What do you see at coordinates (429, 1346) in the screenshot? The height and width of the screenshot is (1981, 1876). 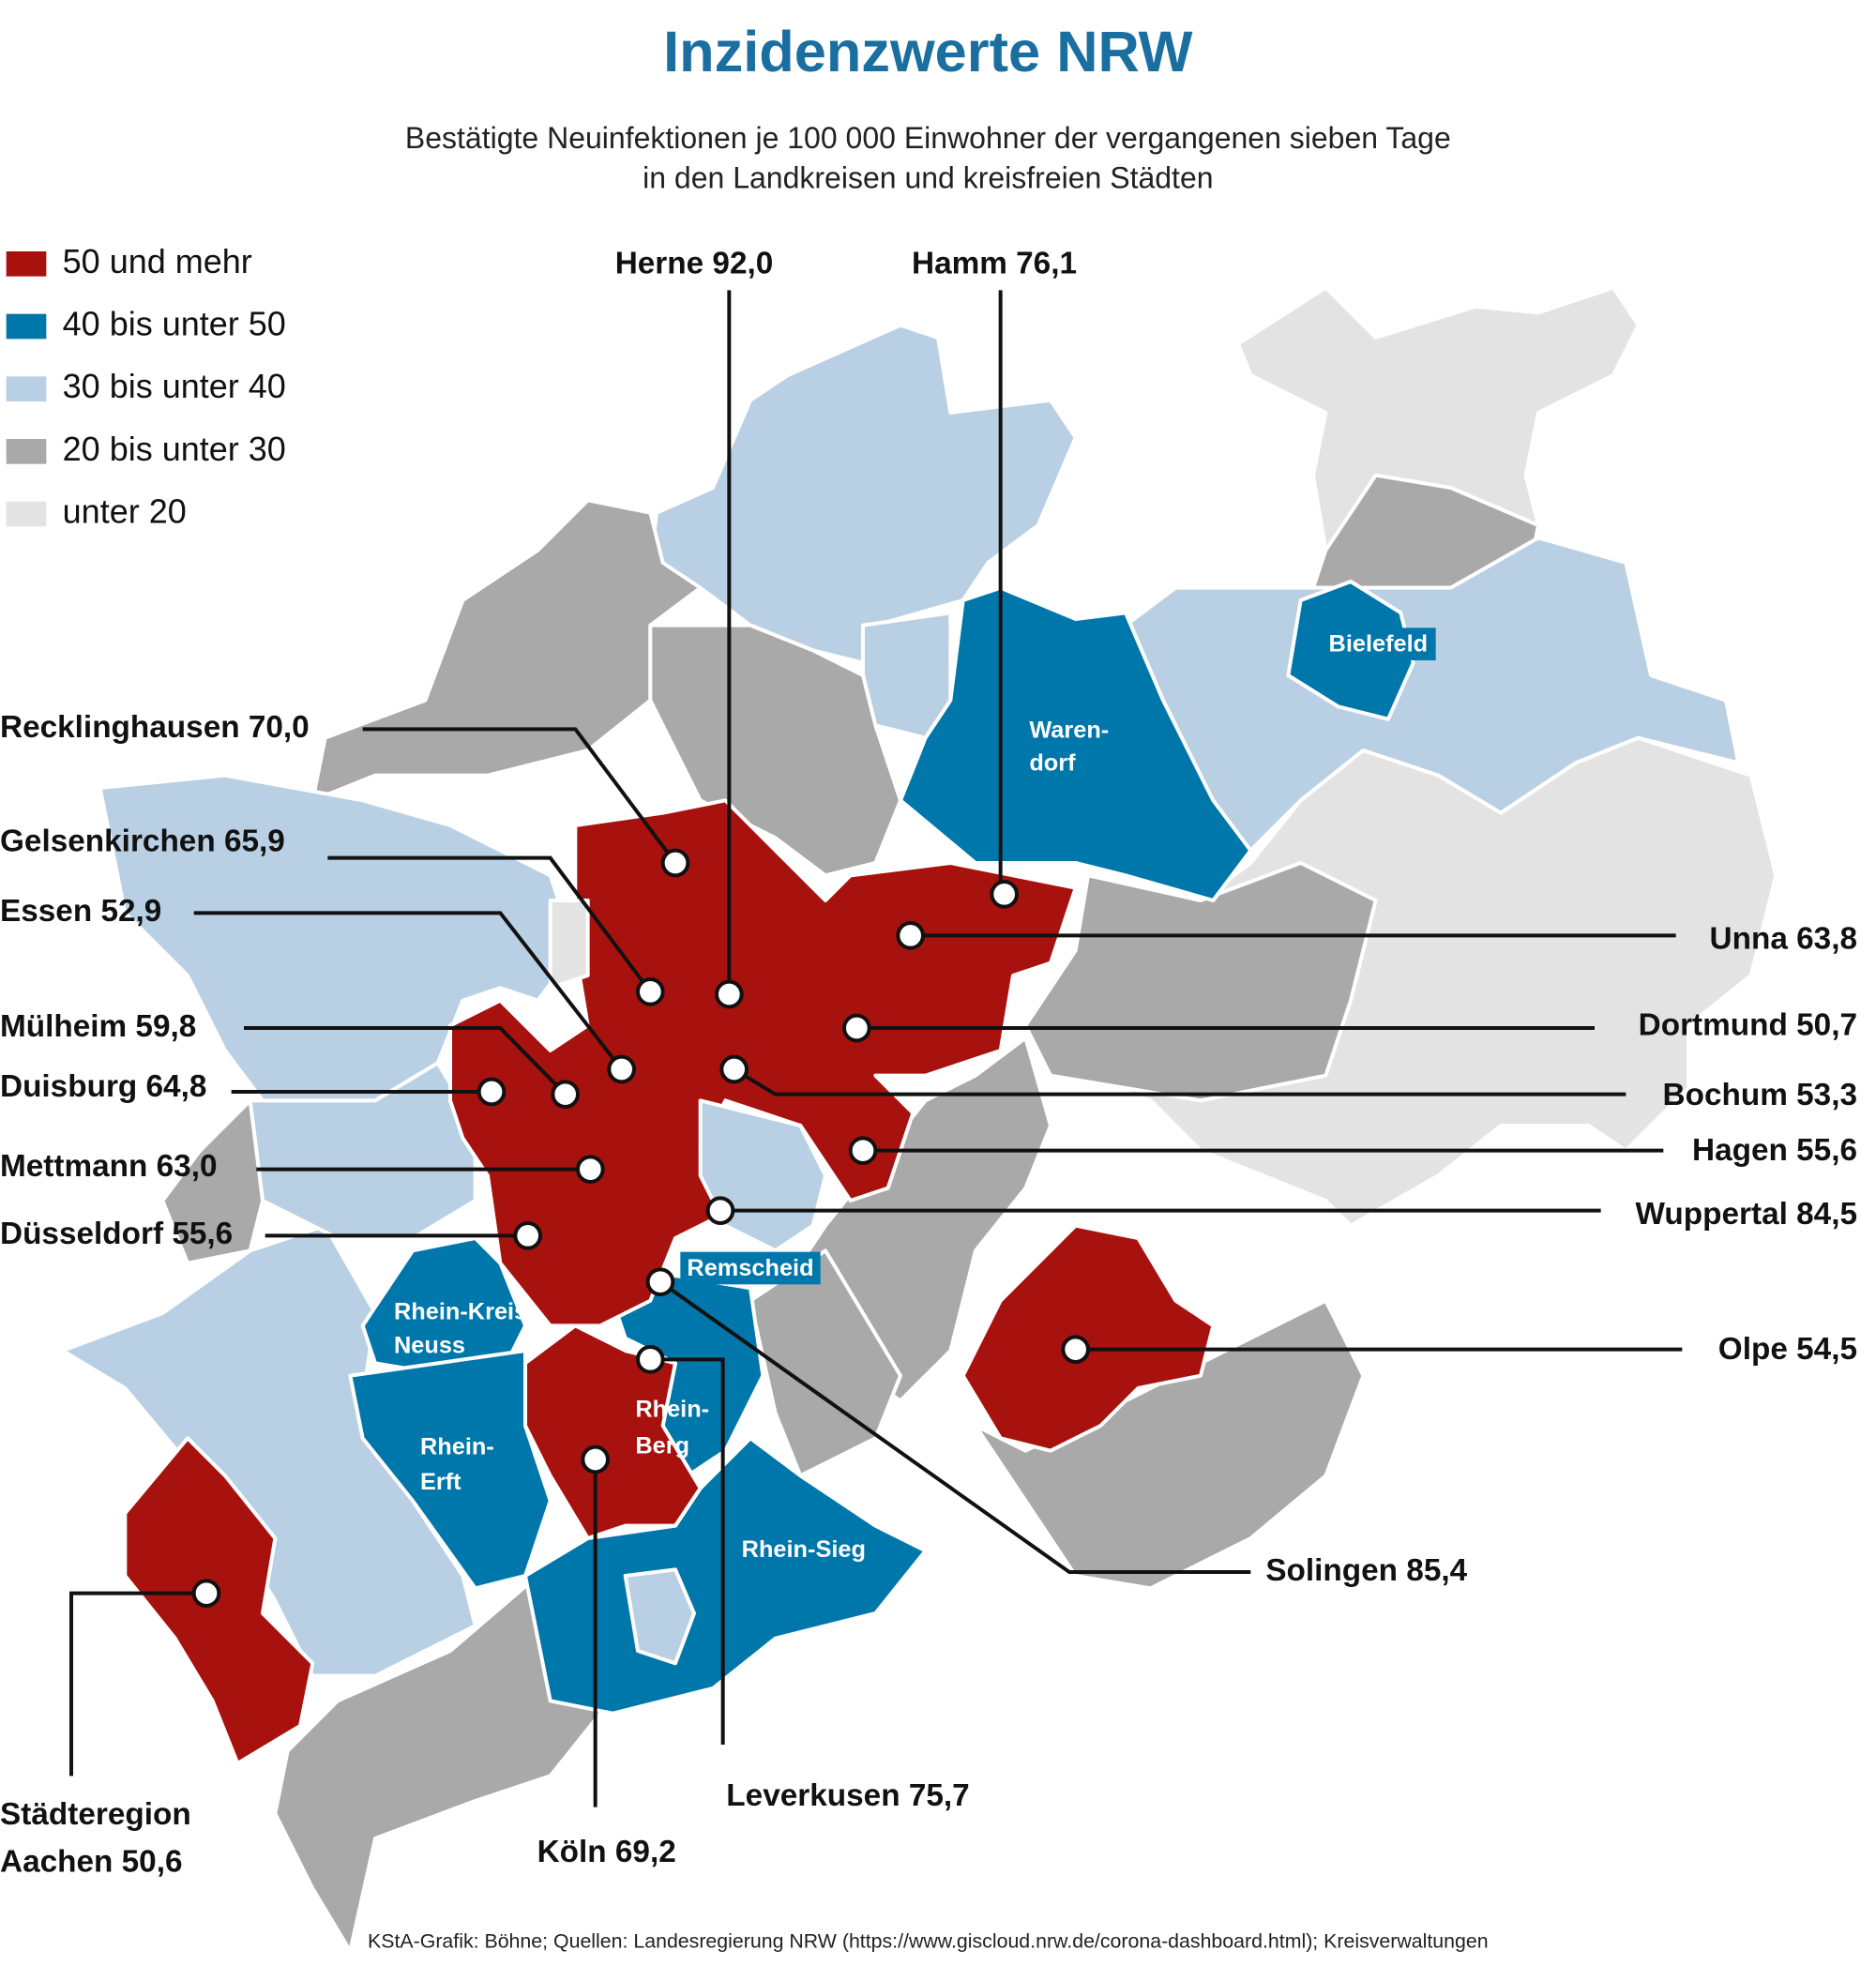 I see `map-label: Neuss` at bounding box center [429, 1346].